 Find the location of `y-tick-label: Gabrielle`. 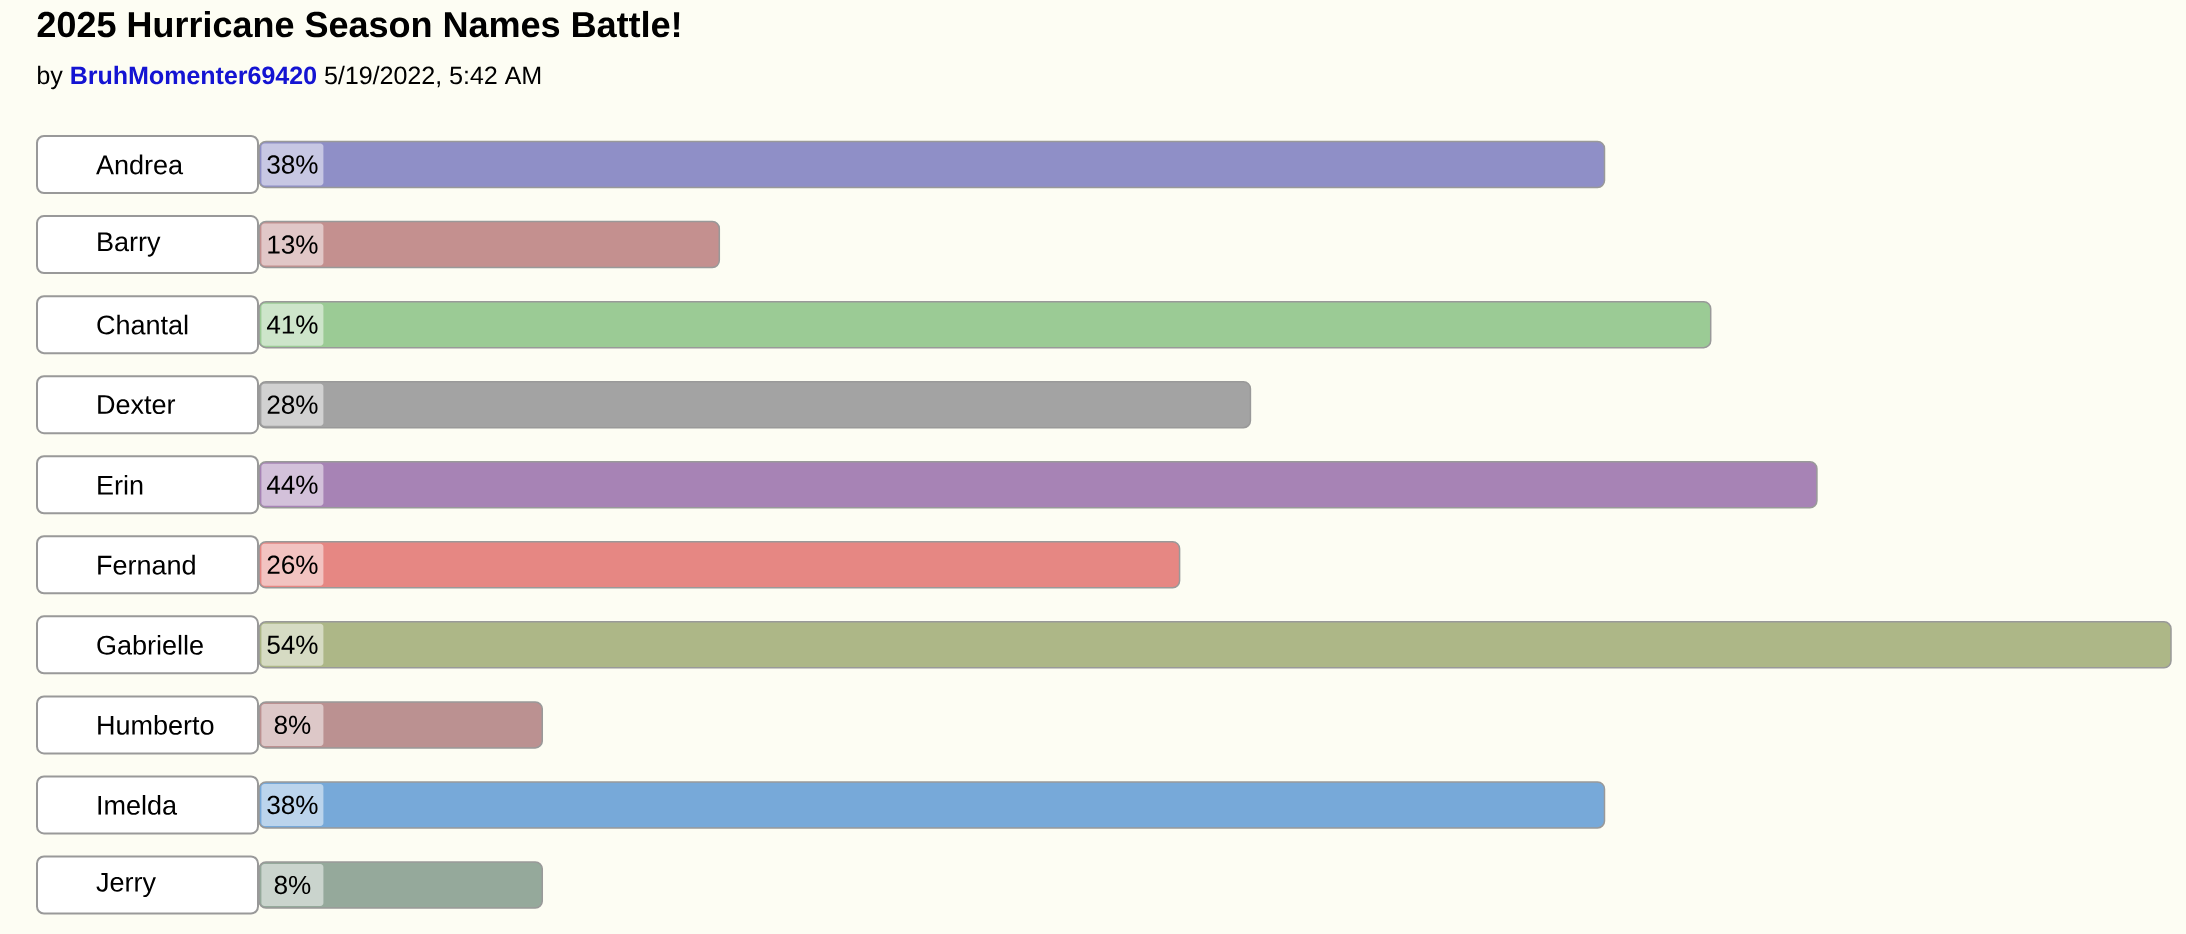

y-tick-label: Gabrielle is located at coordinates (150, 644).